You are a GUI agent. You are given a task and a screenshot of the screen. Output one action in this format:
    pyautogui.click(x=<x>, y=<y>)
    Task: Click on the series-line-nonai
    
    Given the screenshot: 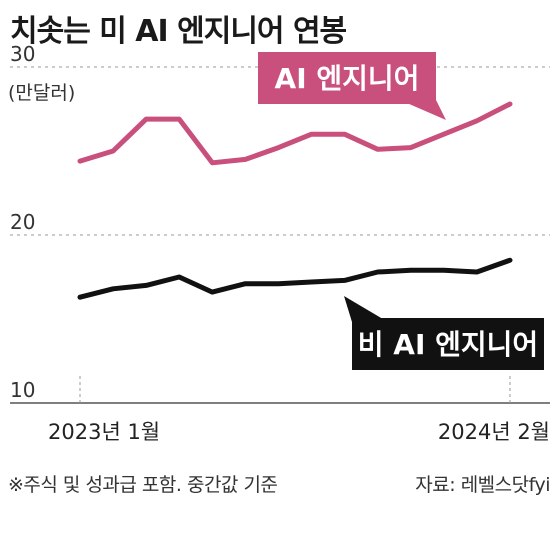 What is the action you would take?
    pyautogui.click(x=295, y=278)
    